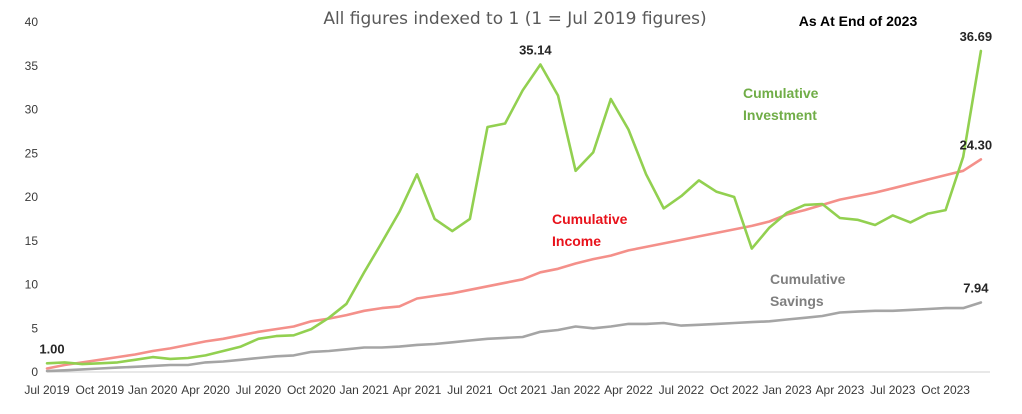 This screenshot has width=1022, height=414. What do you see at coordinates (535, 50) in the screenshot?
I see `data-label: 35.14` at bounding box center [535, 50].